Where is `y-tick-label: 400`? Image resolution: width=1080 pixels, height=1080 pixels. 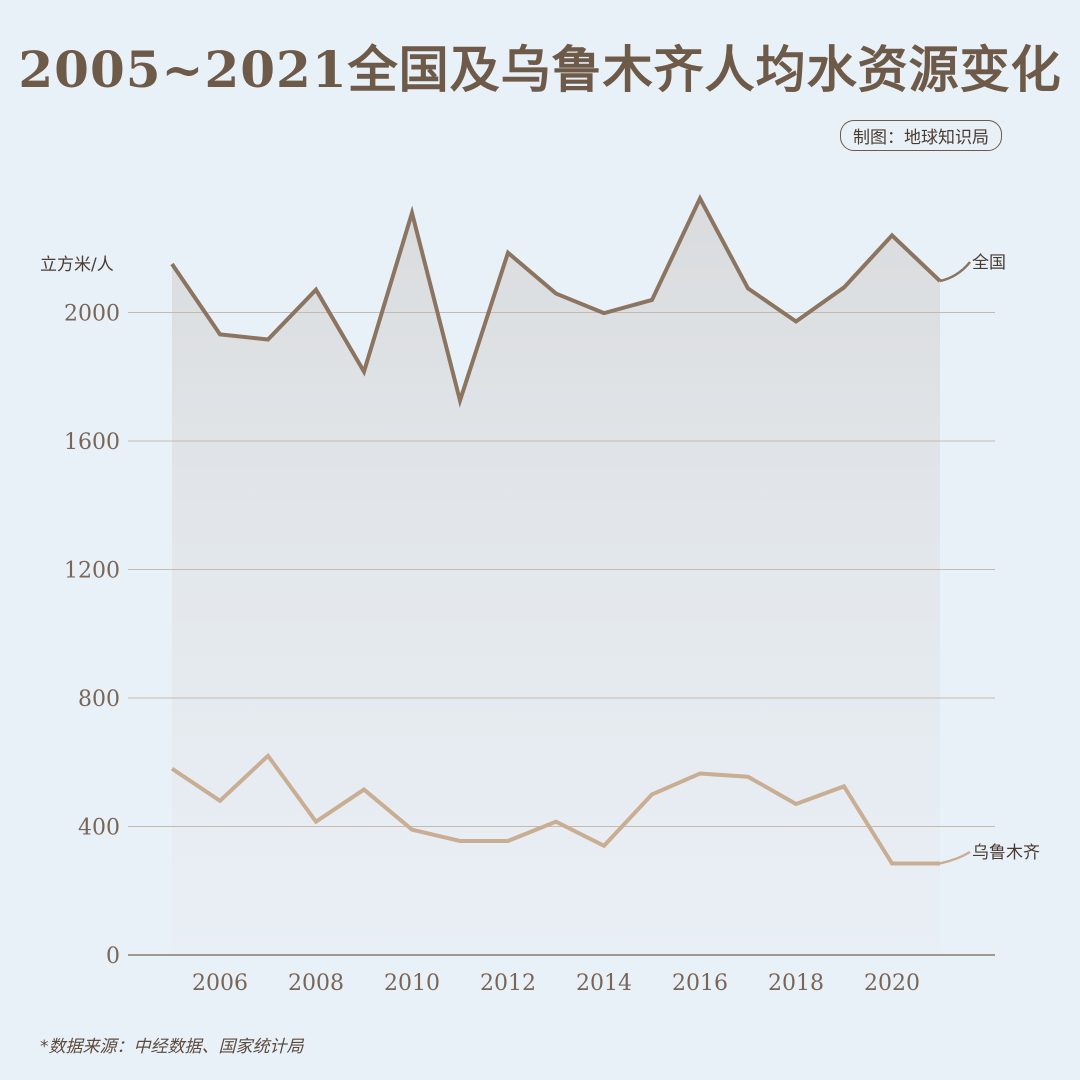 y-tick-label: 400 is located at coordinates (99, 828).